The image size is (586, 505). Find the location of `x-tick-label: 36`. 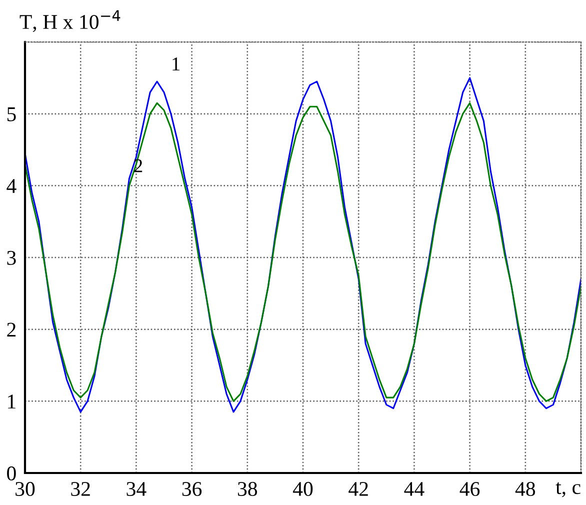

x-tick-label: 36 is located at coordinates (192, 489).